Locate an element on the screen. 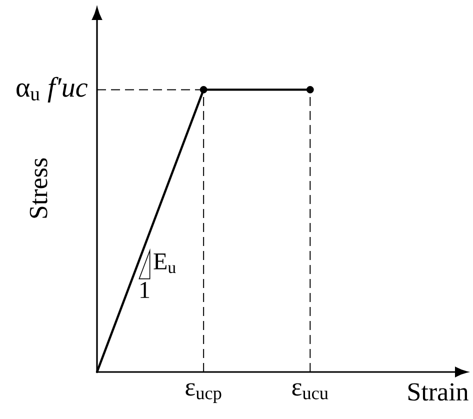 Image resolution: width=473 pixels, height=419 pixels. annotation: E$_{u}$ is located at coordinates (165, 264).